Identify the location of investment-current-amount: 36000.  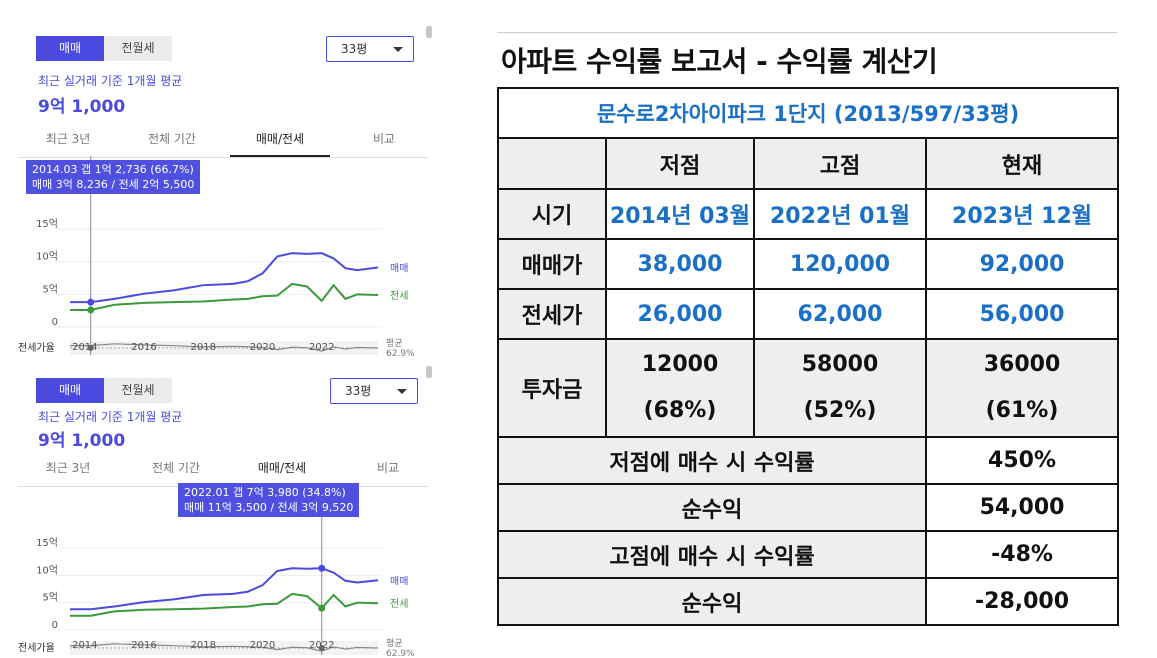
(1022, 364).